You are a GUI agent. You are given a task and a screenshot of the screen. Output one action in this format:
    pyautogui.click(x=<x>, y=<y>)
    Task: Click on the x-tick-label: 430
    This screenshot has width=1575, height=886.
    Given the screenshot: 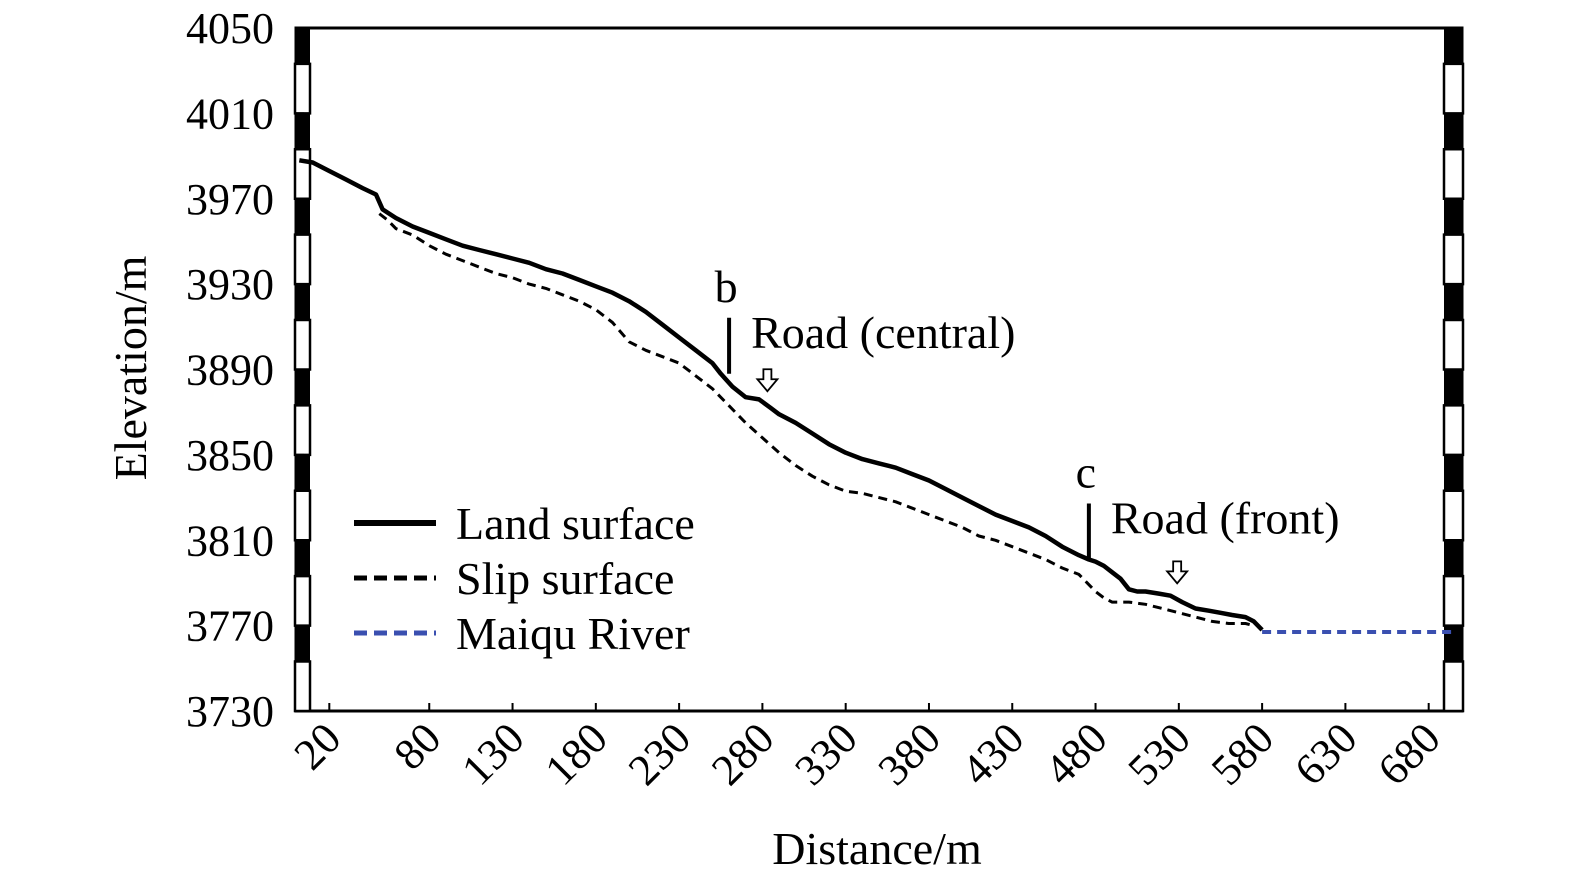 What is the action you would take?
    pyautogui.click(x=992, y=753)
    